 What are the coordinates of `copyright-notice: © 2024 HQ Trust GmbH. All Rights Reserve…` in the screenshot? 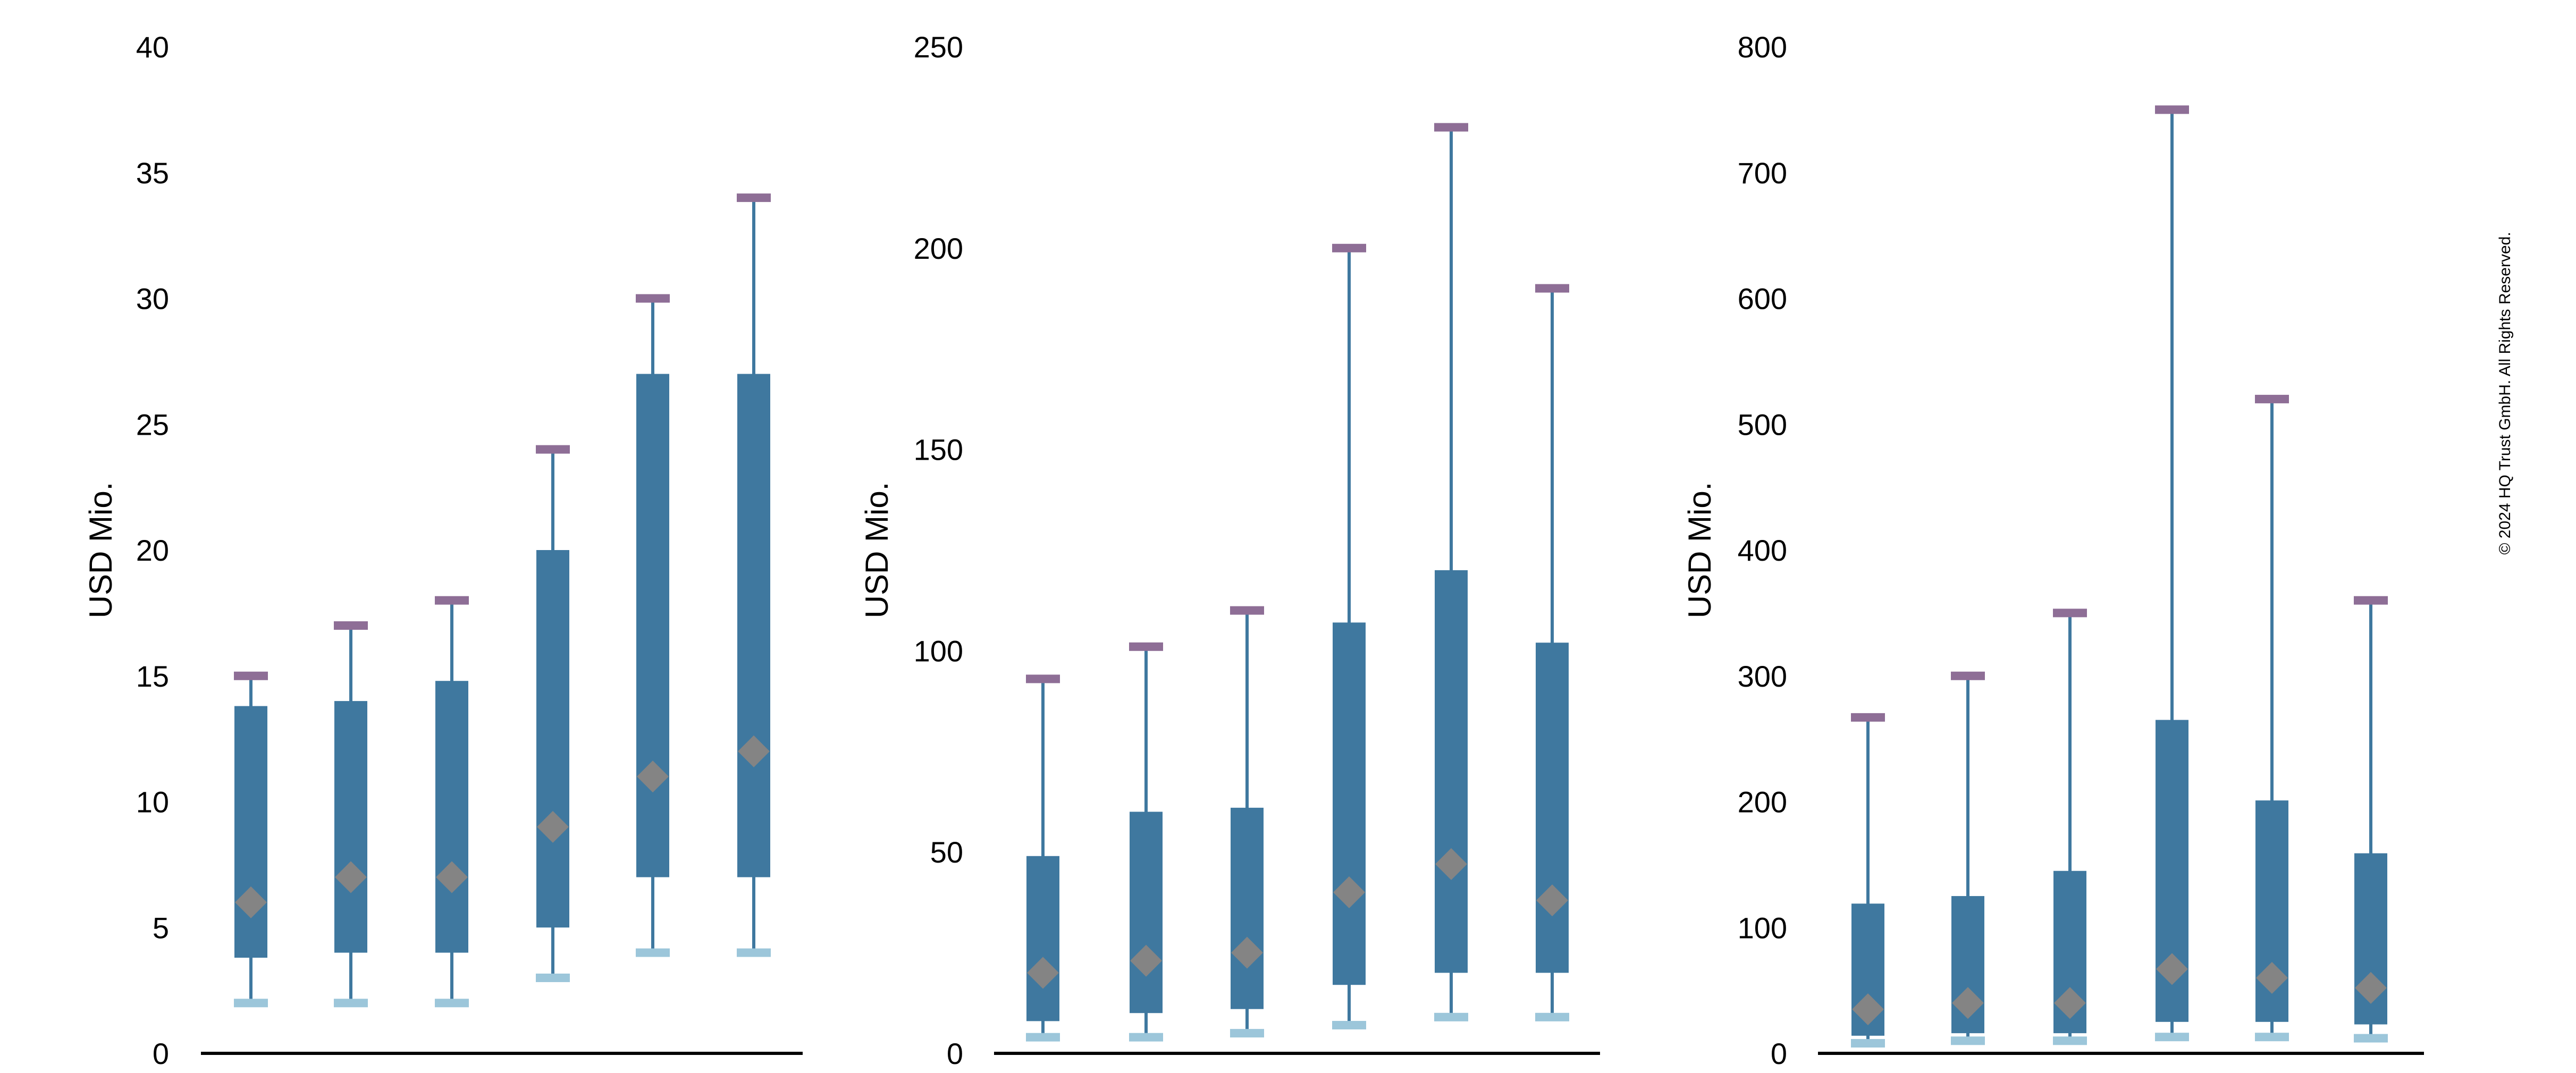 It's located at (2505, 393).